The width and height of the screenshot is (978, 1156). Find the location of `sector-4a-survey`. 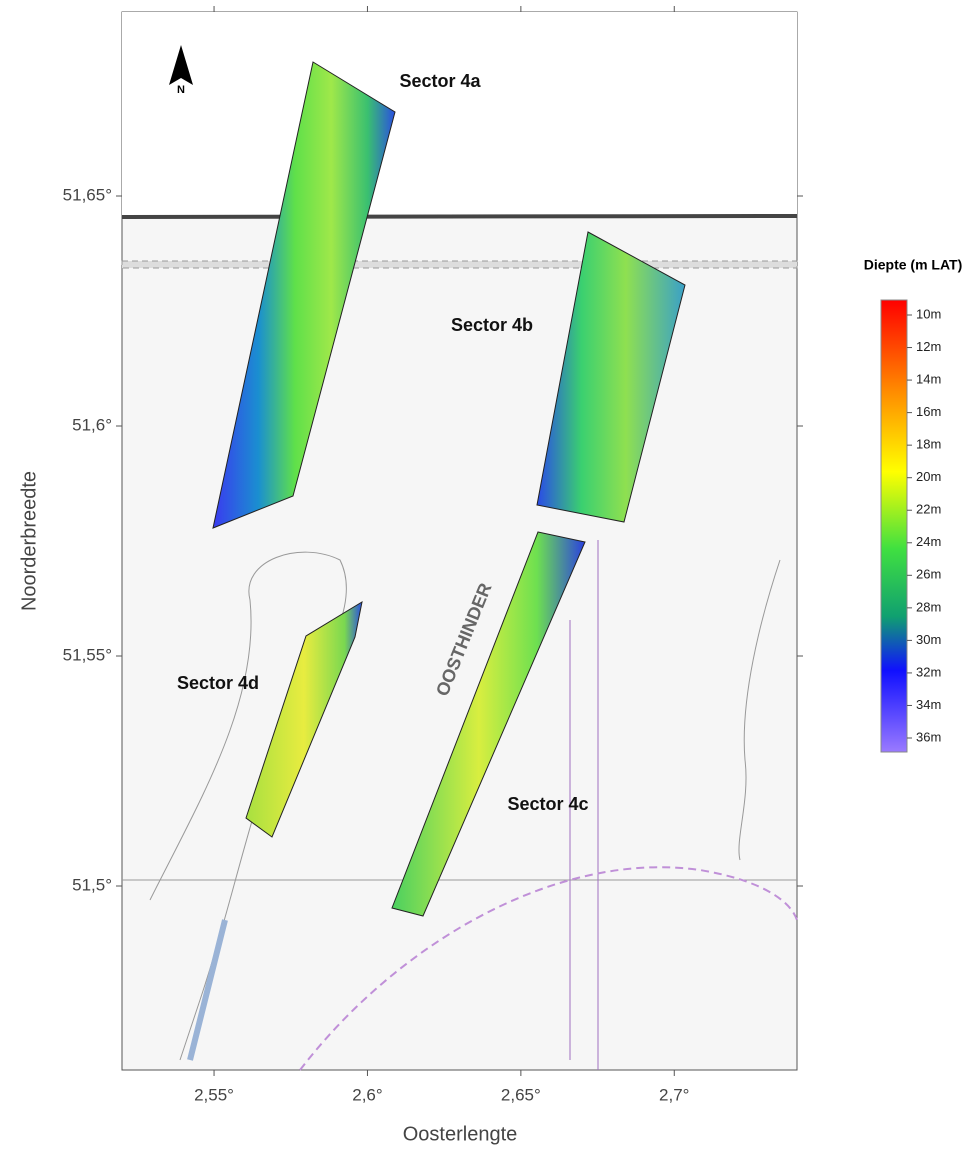

sector-4a-survey is located at coordinates (304, 295).